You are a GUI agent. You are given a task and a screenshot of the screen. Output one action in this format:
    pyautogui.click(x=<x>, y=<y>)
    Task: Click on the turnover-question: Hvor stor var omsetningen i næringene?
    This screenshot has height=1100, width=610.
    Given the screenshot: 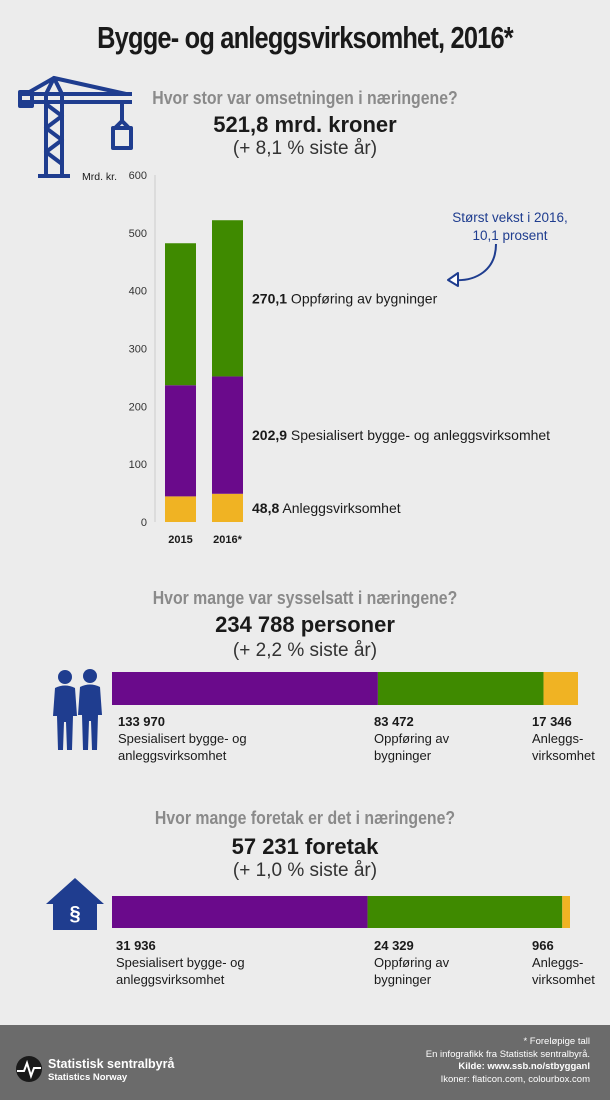 What is the action you would take?
    pyautogui.click(x=305, y=98)
    